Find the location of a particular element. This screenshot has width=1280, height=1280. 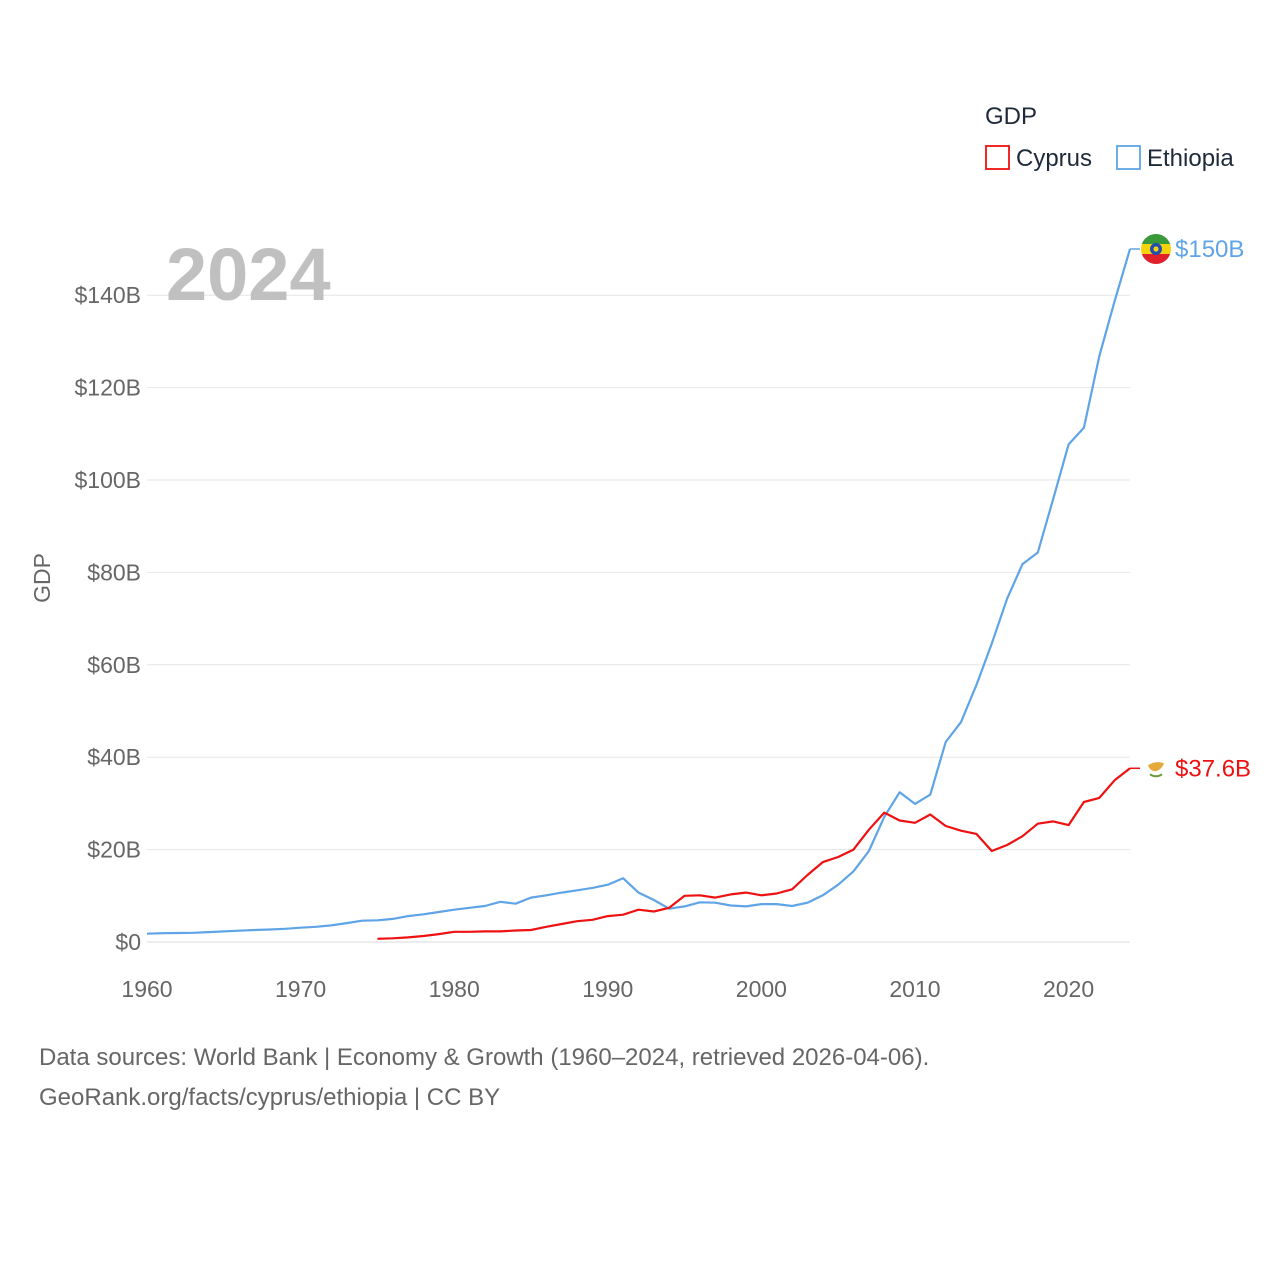

x-tick-label: 2020 is located at coordinates (1068, 989).